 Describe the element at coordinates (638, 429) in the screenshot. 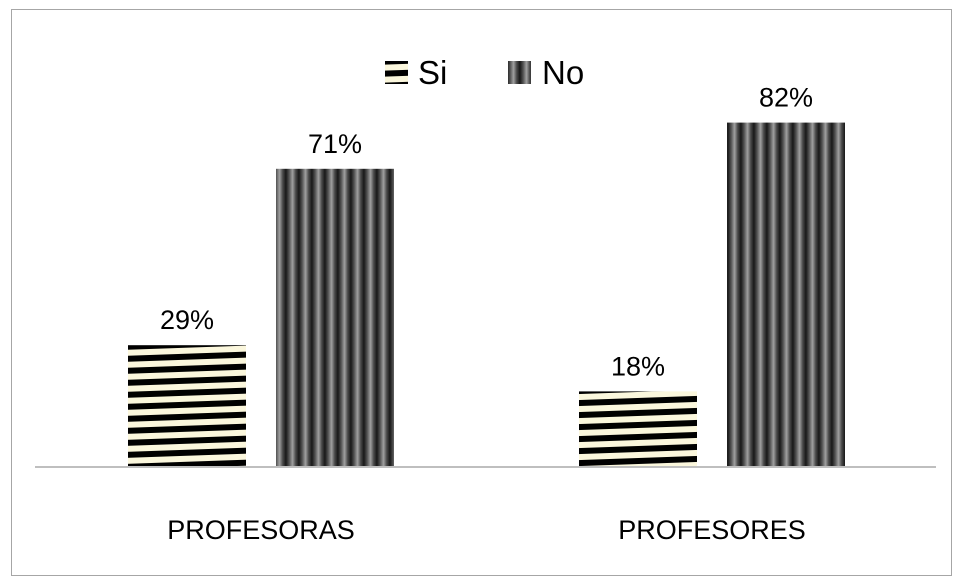

I see `bar-si-profesores` at that location.